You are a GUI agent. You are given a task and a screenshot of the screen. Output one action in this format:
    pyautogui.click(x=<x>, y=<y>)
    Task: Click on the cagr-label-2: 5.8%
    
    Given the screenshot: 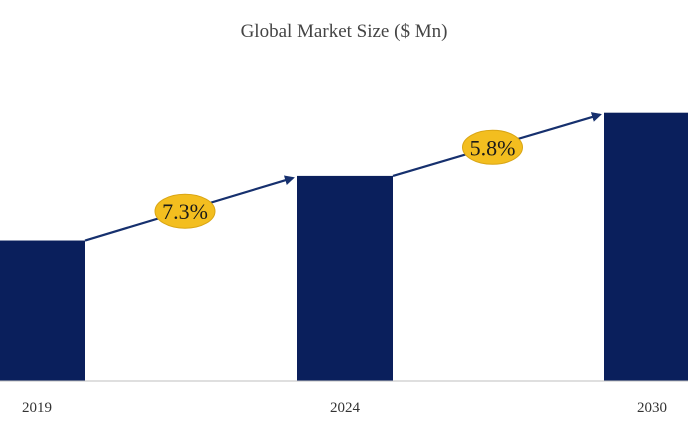 What is the action you would take?
    pyautogui.click(x=493, y=147)
    